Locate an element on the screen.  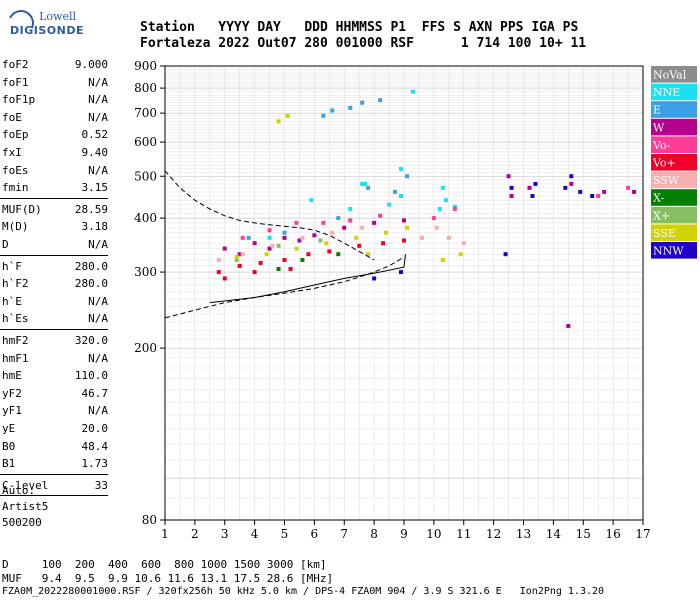
param-name: foEp is located at coordinates (15, 135).